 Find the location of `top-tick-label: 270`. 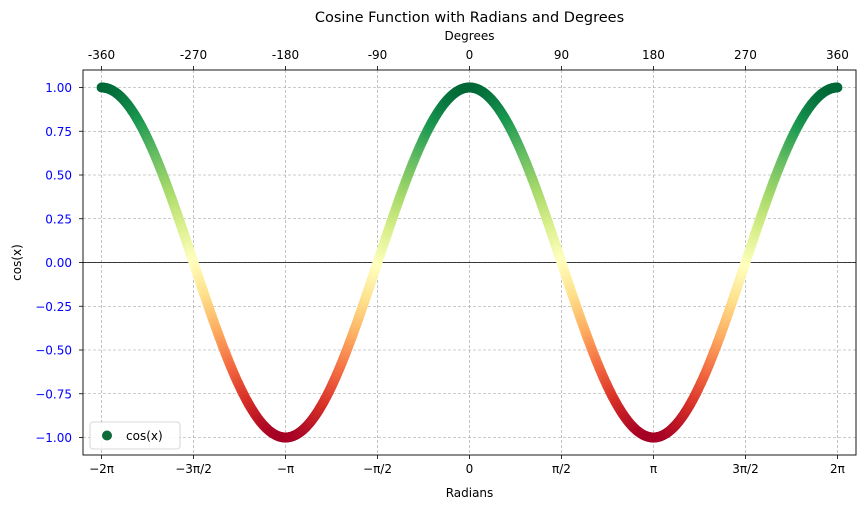

top-tick-label: 270 is located at coordinates (745, 55).